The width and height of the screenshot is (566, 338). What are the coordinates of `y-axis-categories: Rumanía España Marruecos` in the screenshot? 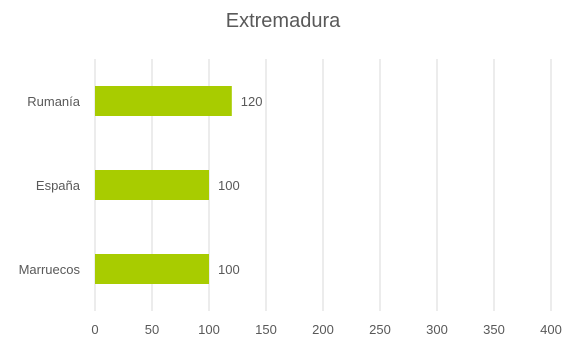 It's located at (50, 185).